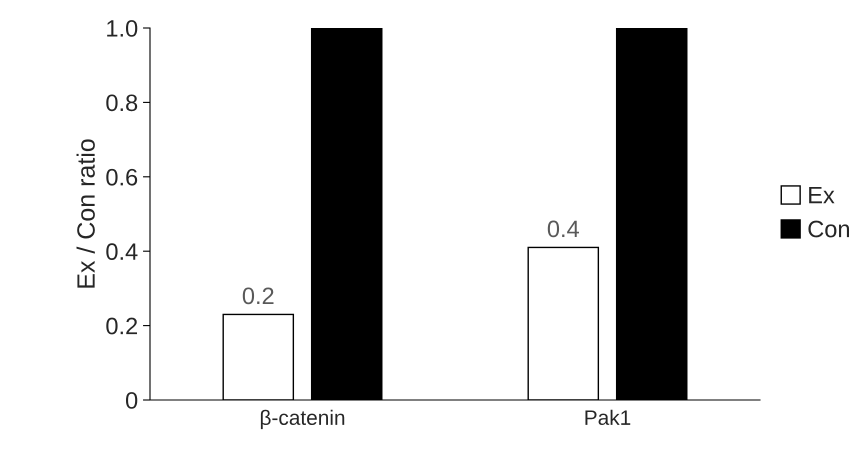 The width and height of the screenshot is (861, 450). Describe the element at coordinates (829, 229) in the screenshot. I see `legend-label: Con` at that location.